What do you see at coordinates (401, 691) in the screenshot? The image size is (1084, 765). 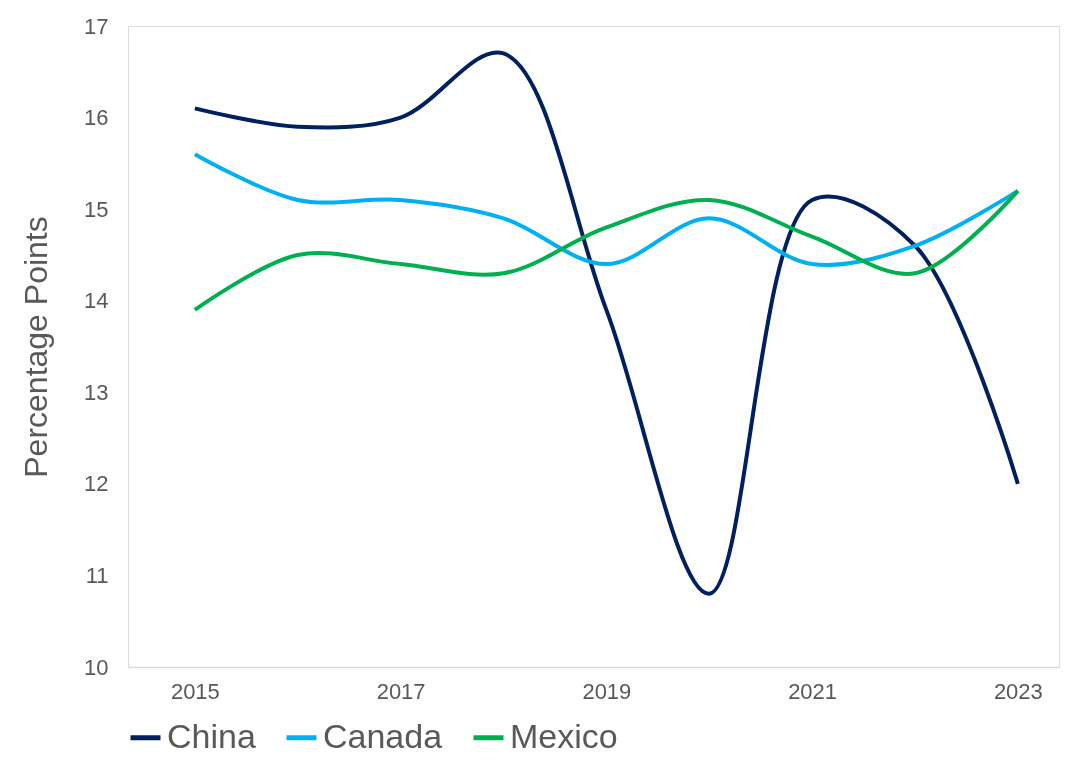 I see `x-tick-label: 2017` at bounding box center [401, 691].